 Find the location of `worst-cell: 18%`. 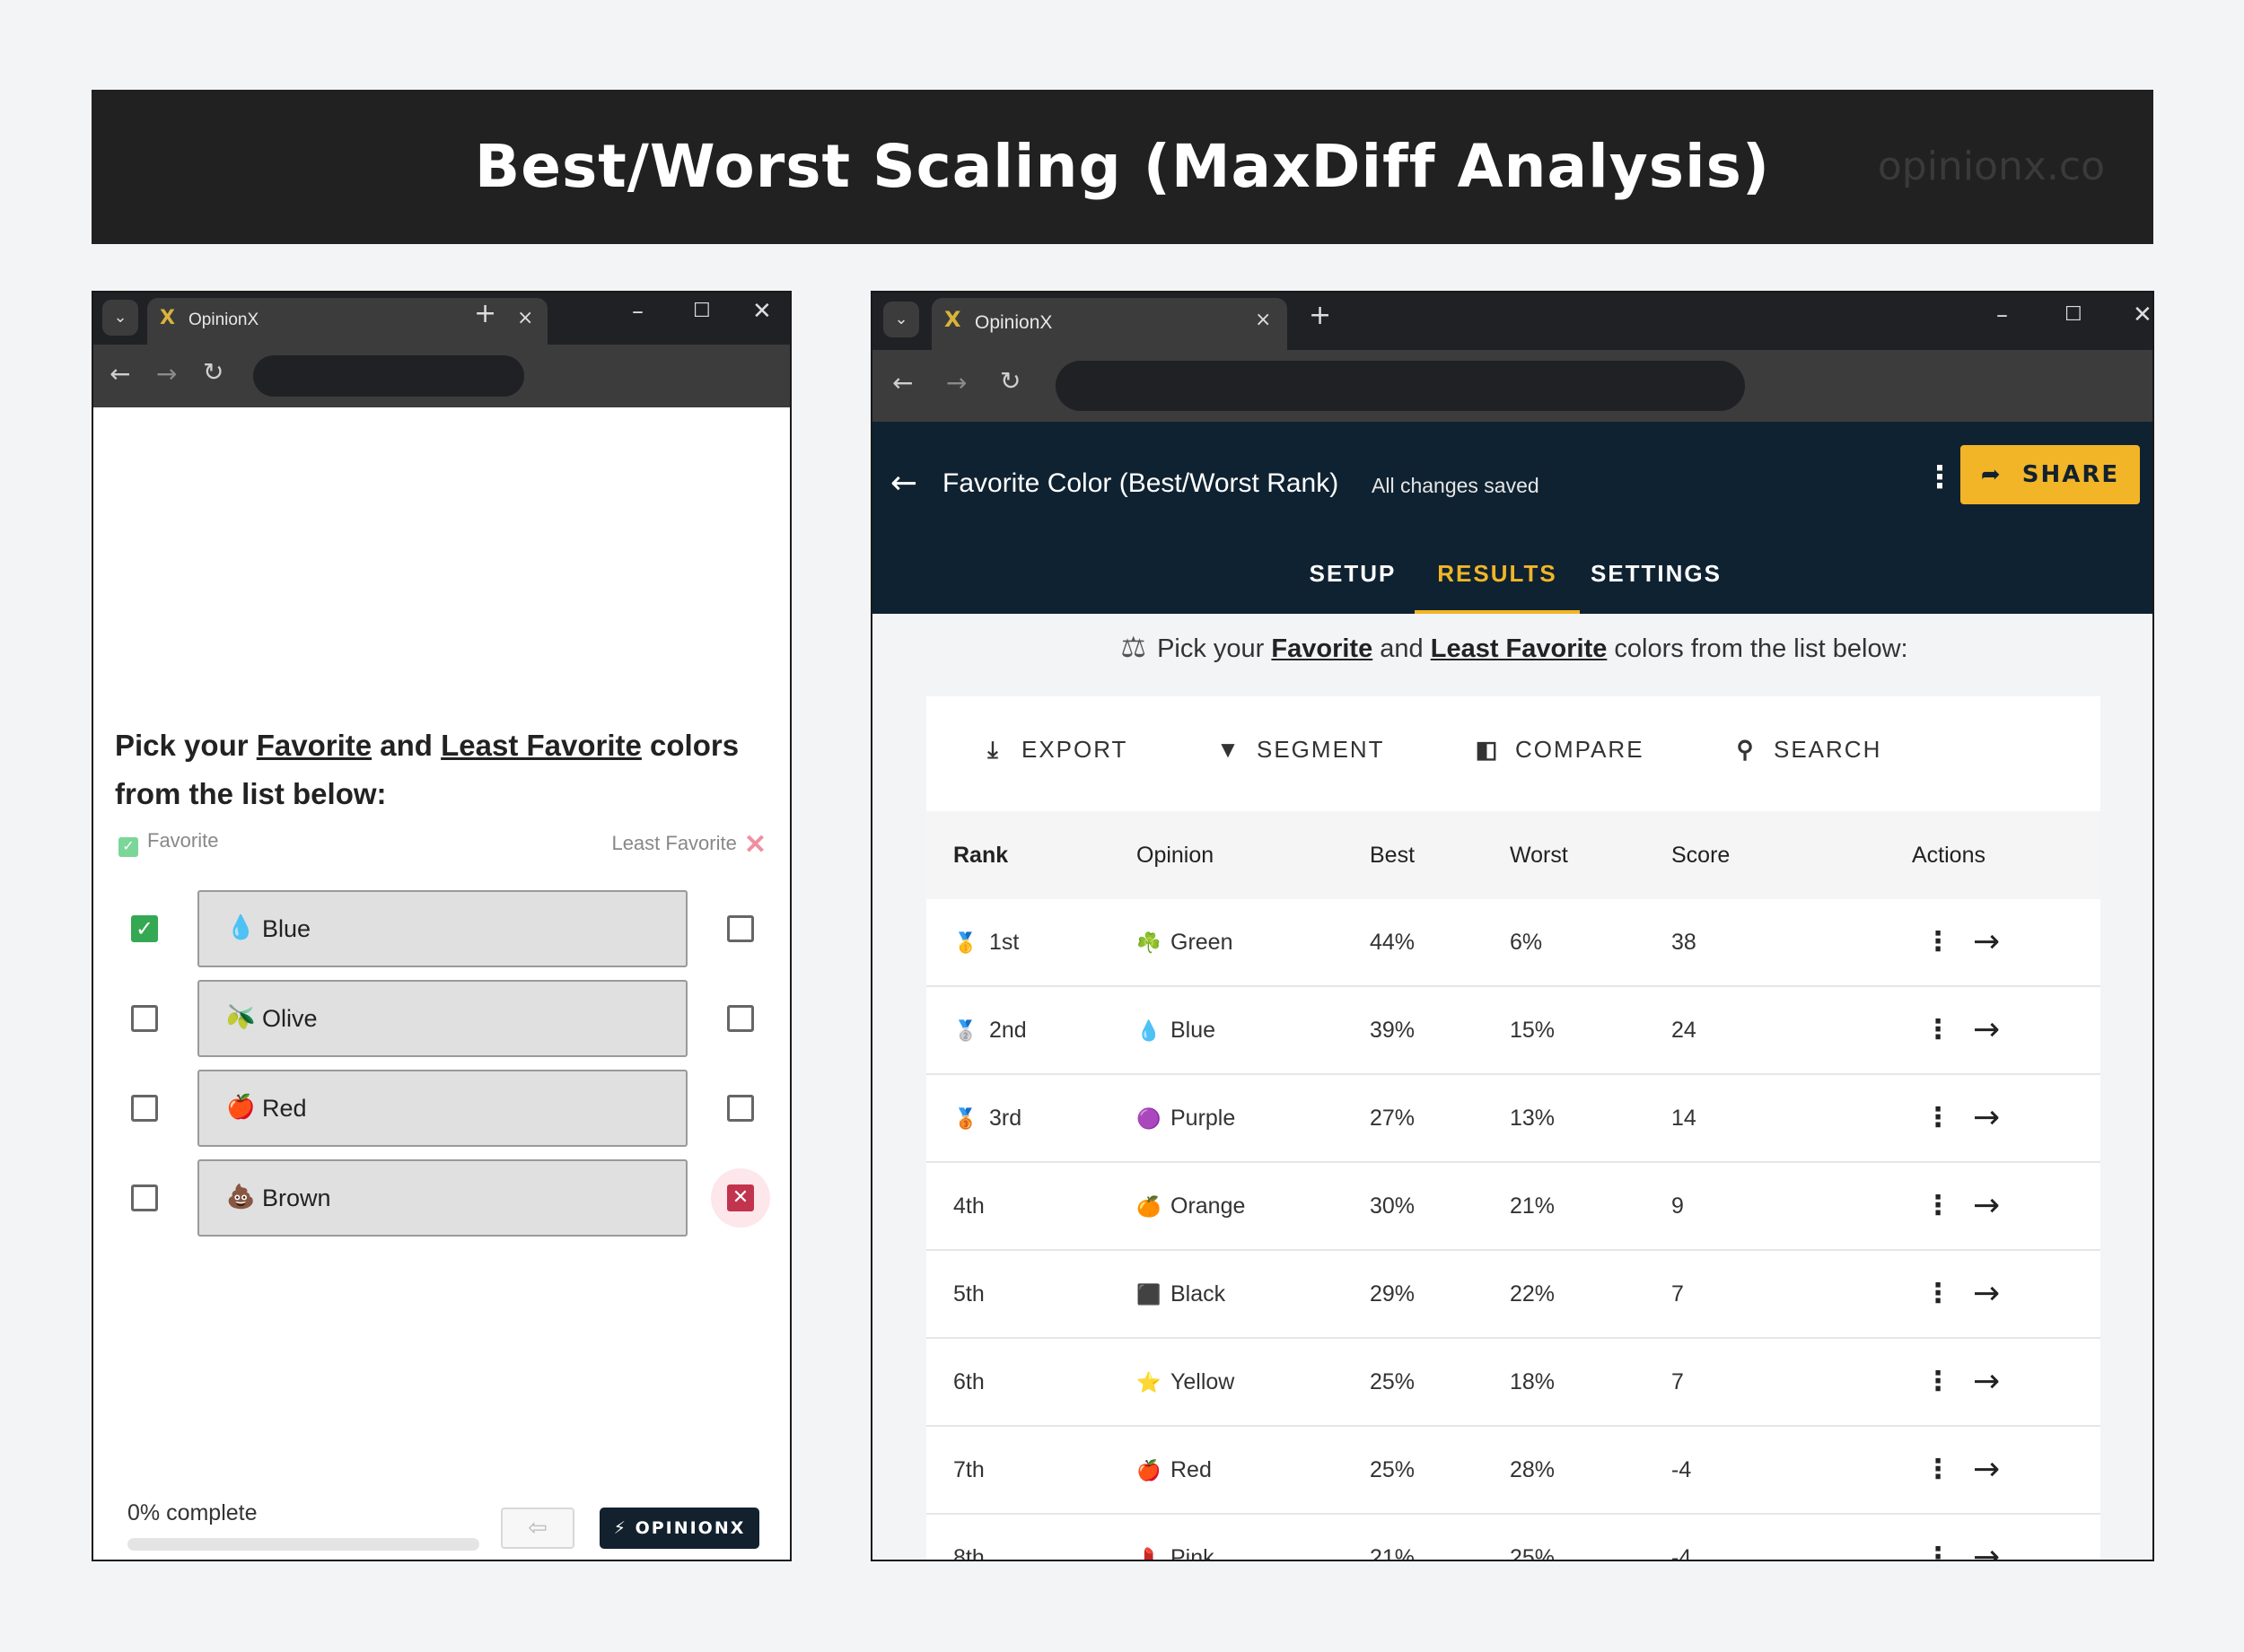

worst-cell: 18% is located at coordinates (1533, 1381).